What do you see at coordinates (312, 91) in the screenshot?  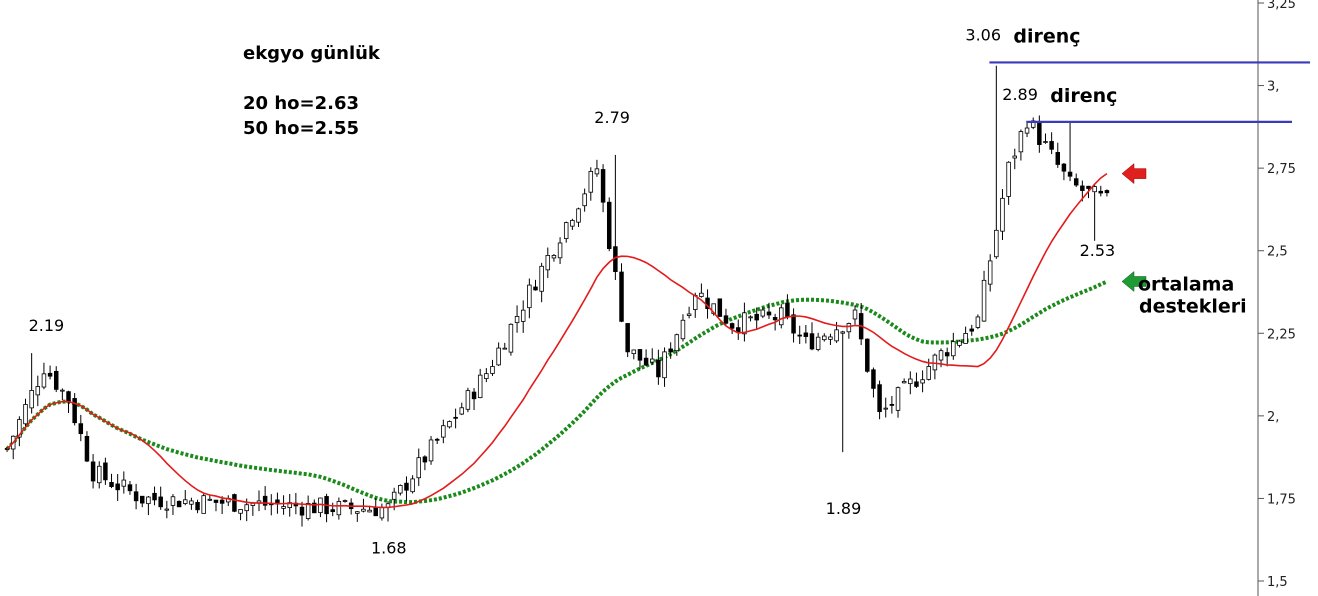 I see `chart-header: ekgyo günlük 20 ho=2.63 50 ho=2.55` at bounding box center [312, 91].